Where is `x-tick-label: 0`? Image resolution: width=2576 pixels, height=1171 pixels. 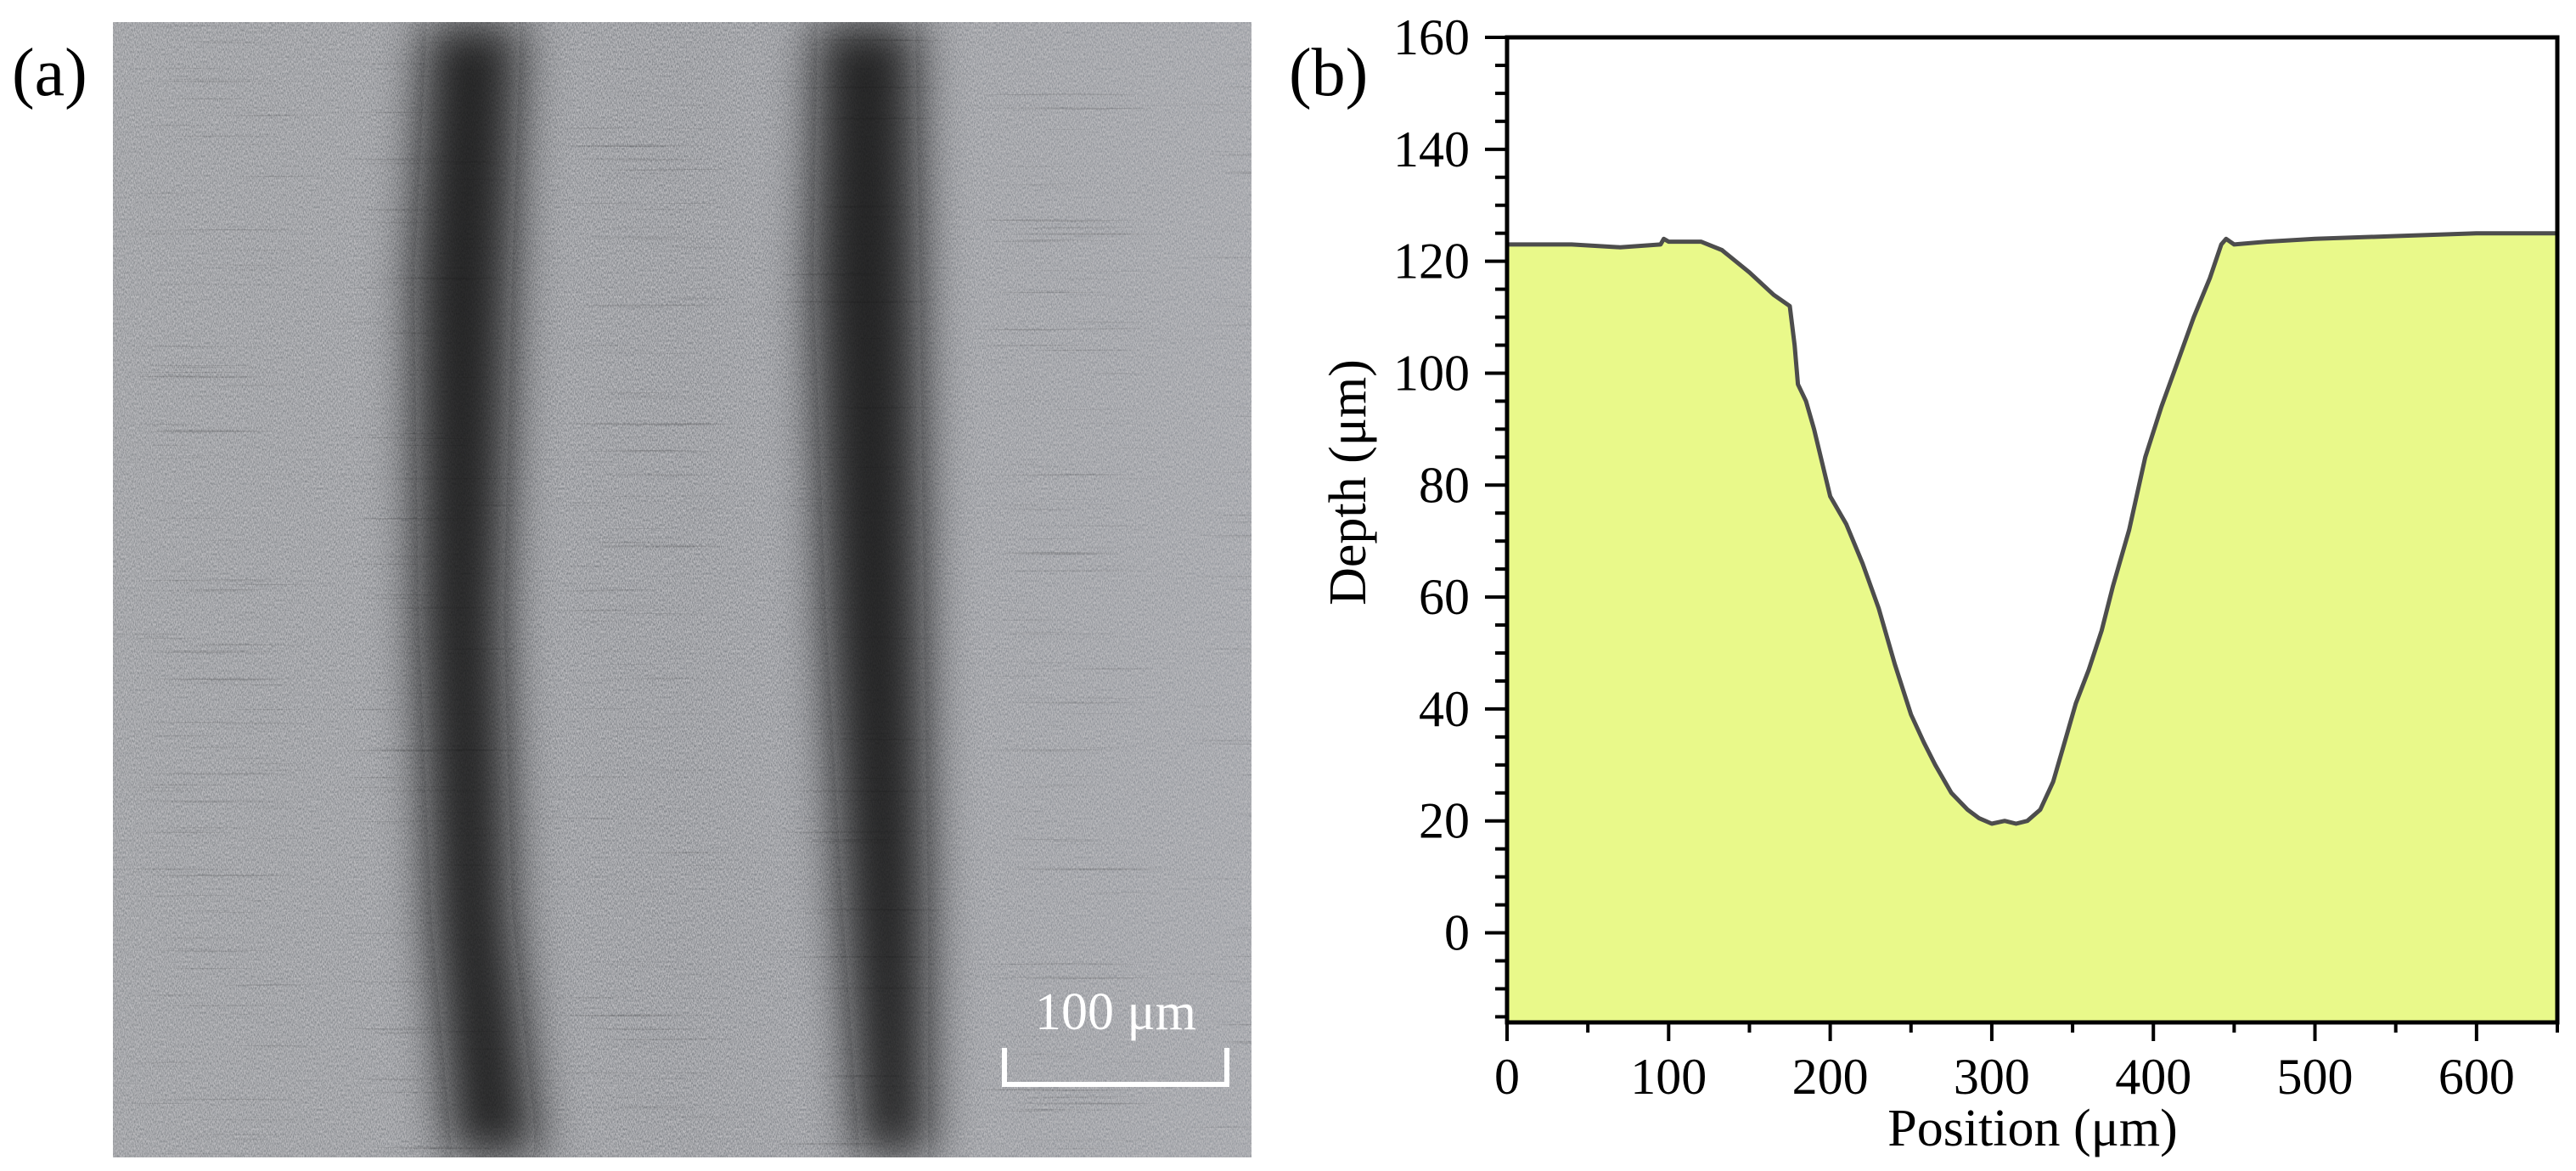 x-tick-label: 0 is located at coordinates (1507, 1077).